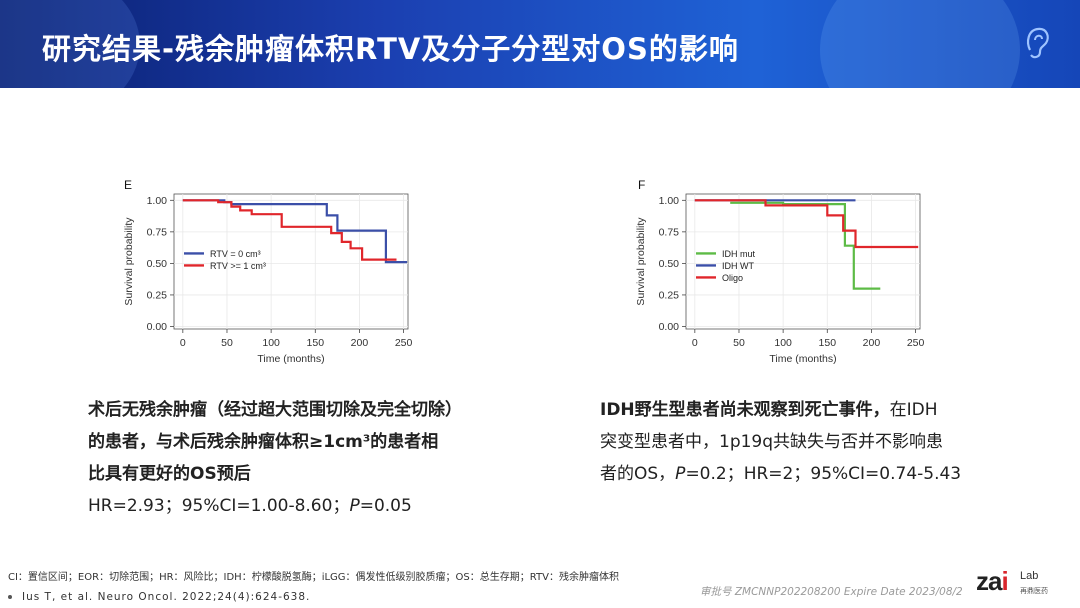  Describe the element at coordinates (385, 506) in the screenshot. I see `left-p-value: =0.05` at that location.